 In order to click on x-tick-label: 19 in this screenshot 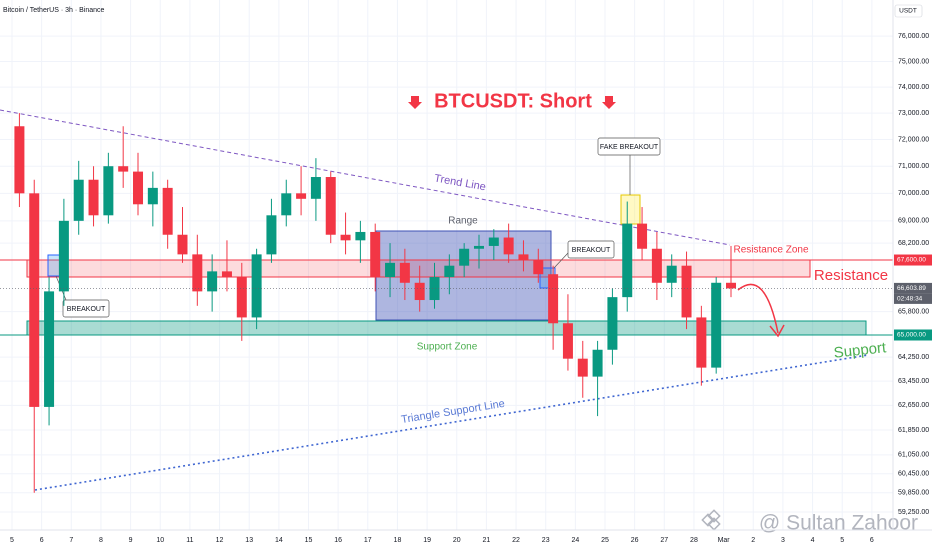, I will do `click(427, 540)`.